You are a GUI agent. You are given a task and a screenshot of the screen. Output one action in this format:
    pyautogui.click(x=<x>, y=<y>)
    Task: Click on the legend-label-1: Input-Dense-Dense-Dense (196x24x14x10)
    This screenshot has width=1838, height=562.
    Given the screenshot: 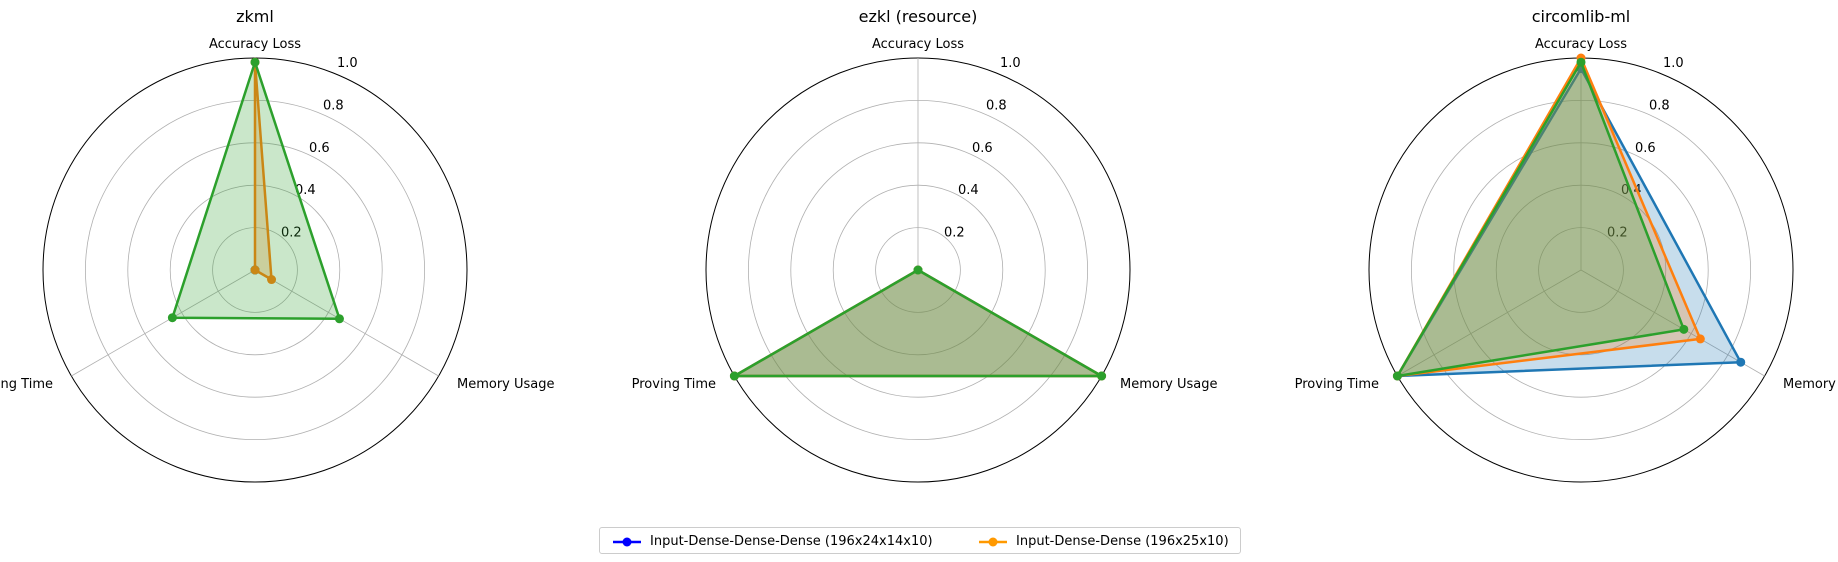 What is the action you would take?
    pyautogui.click(x=791, y=541)
    